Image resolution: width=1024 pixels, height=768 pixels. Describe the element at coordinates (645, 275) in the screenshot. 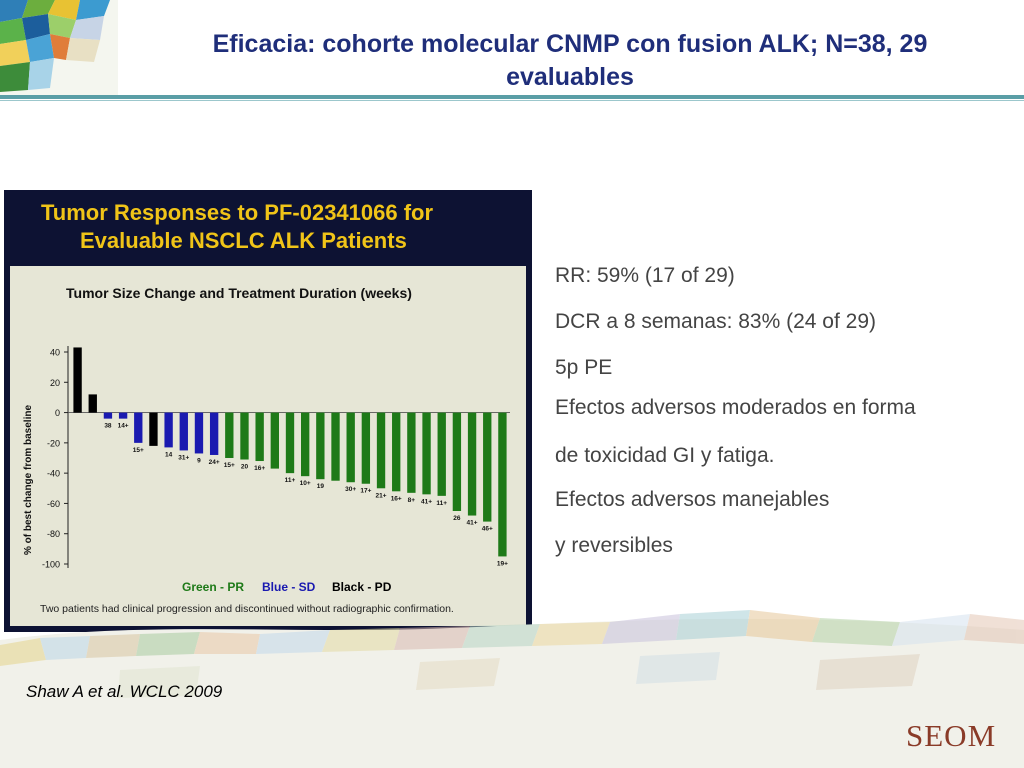

I see `note-rr: RR: 59% (17 of 29)` at that location.